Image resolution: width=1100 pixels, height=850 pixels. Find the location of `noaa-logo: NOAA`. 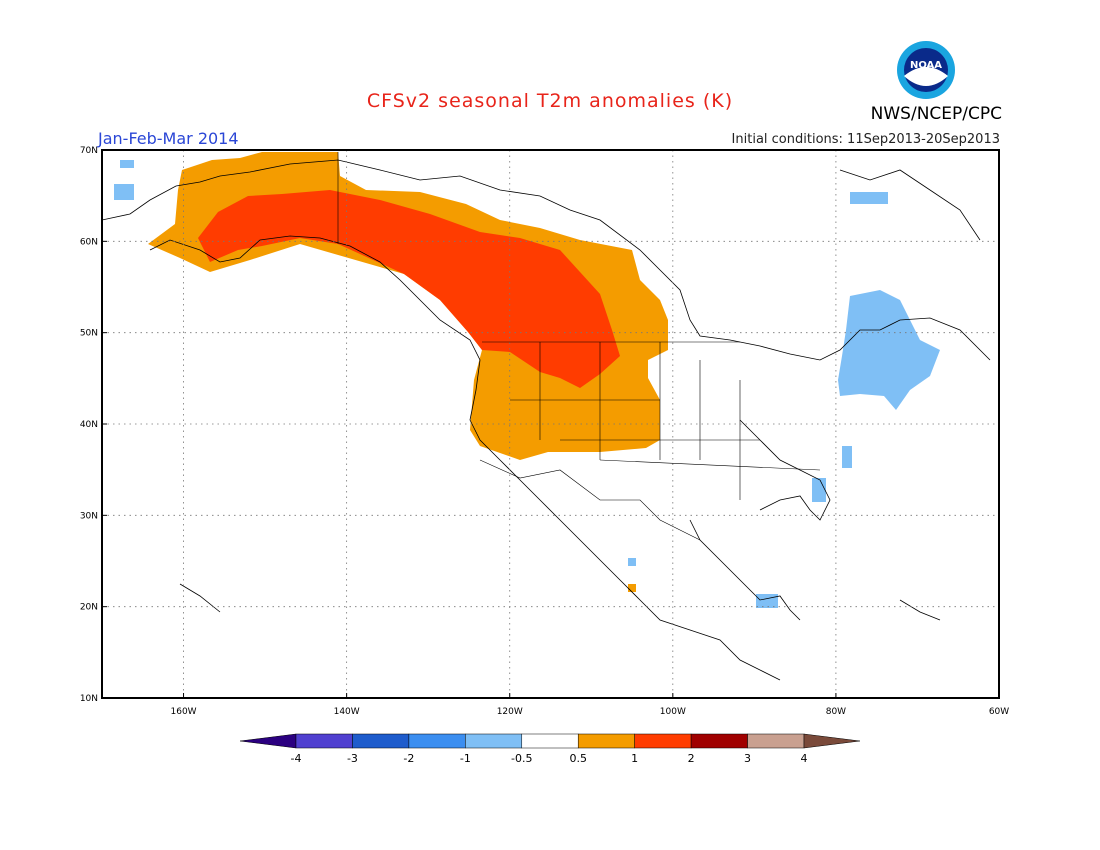

noaa-logo: NOAA is located at coordinates (926, 70).